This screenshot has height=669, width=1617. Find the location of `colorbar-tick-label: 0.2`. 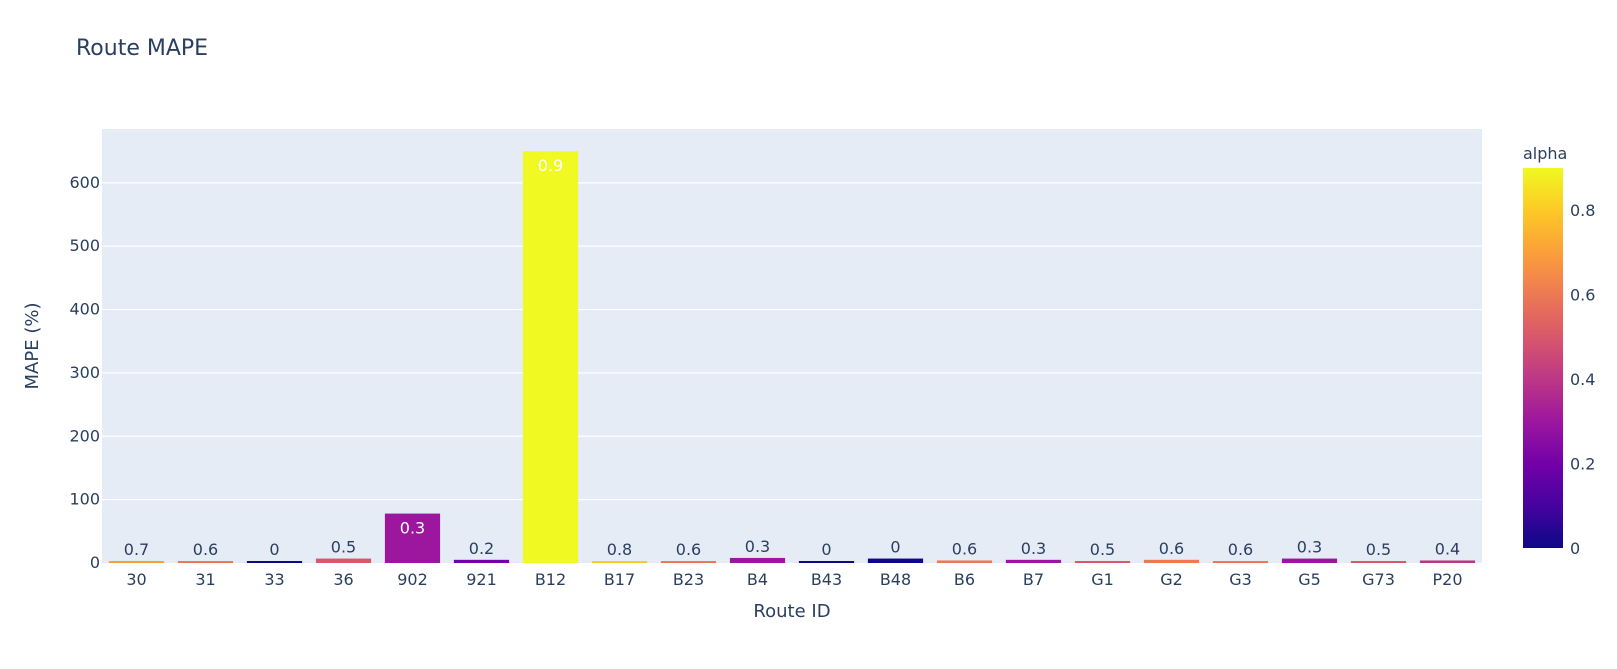

colorbar-tick-label: 0.2 is located at coordinates (1582, 464).